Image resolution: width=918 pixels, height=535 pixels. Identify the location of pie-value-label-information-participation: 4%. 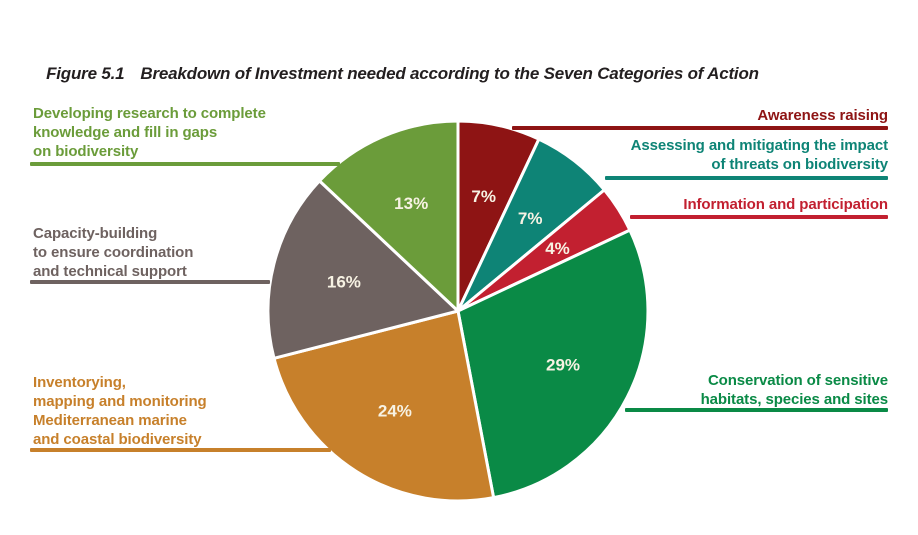
(557, 248).